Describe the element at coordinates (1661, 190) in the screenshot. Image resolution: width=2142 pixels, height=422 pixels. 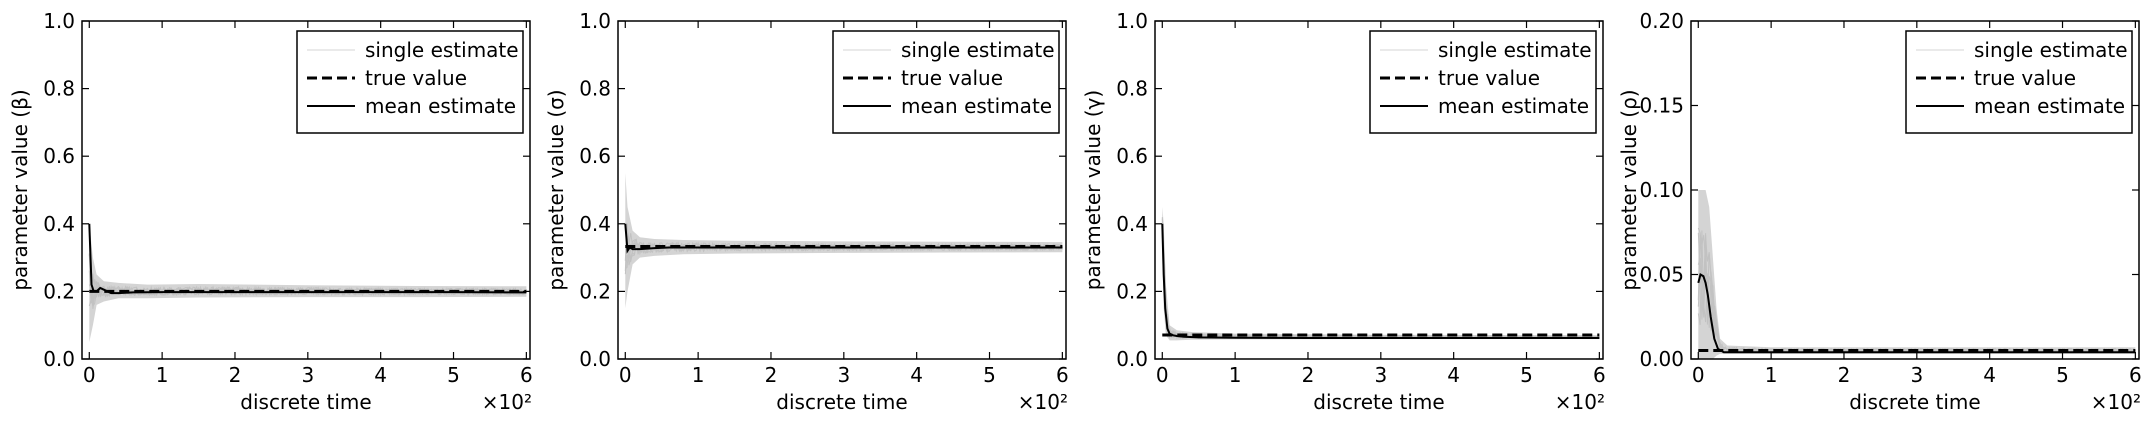
I see `y-tick-label: 0.10` at that location.